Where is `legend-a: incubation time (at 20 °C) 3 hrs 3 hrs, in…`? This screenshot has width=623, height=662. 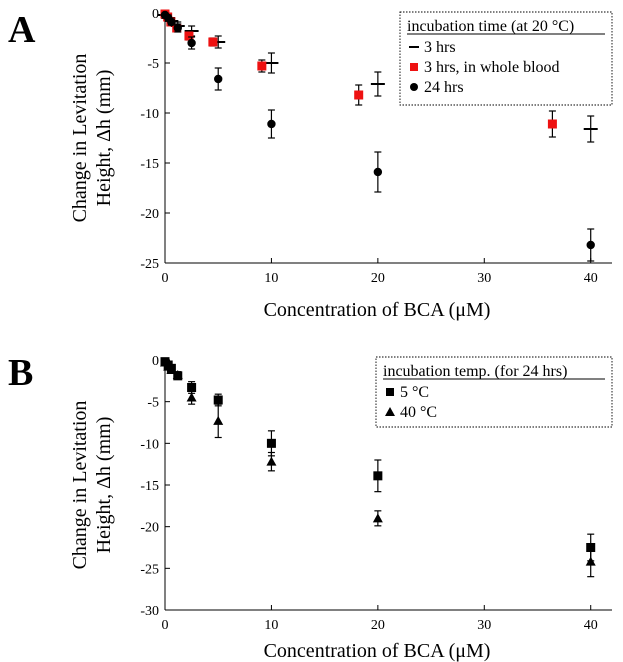
legend-a: incubation time (at 20 °C) 3 hrs 3 hrs, in… is located at coordinates (506, 58).